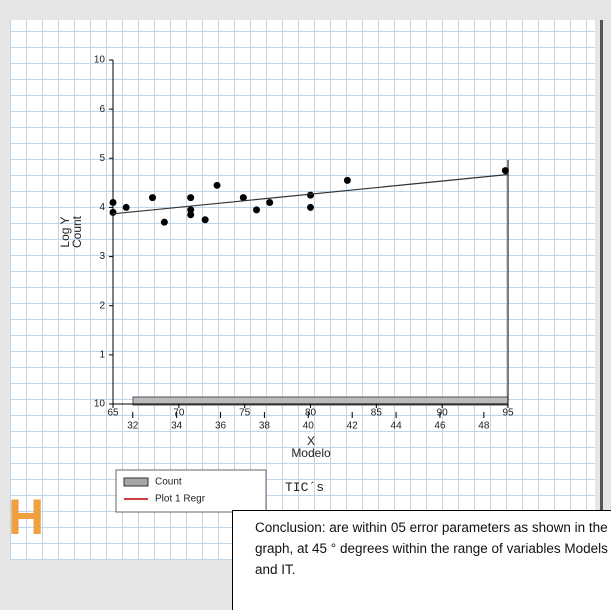 The image size is (611, 610). Describe the element at coordinates (397, 426) in the screenshot. I see `x2-tick-label: 44` at that location.